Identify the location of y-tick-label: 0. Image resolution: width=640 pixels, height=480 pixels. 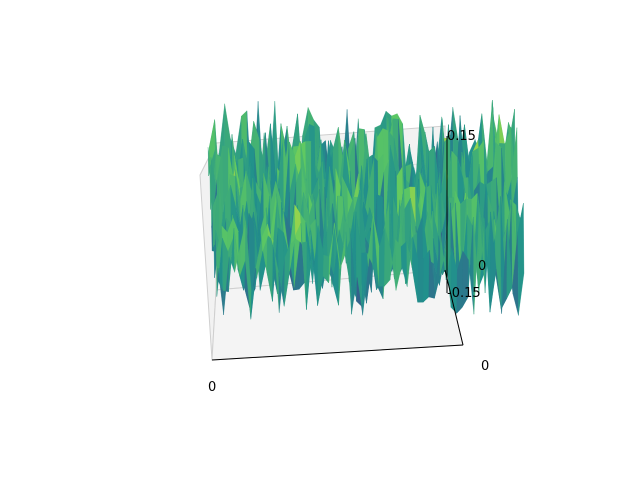
(485, 366).